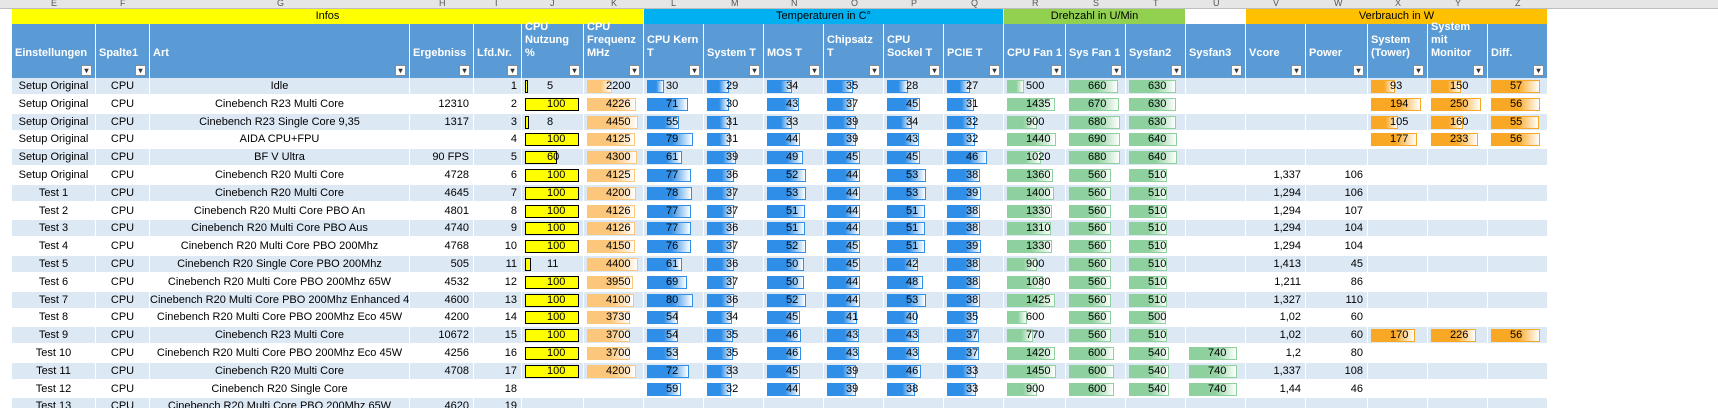 The image size is (1718, 408). What do you see at coordinates (280, 122) in the screenshot?
I see `table-cell-art: Cinebench R23 Single Core 9,35` at bounding box center [280, 122].